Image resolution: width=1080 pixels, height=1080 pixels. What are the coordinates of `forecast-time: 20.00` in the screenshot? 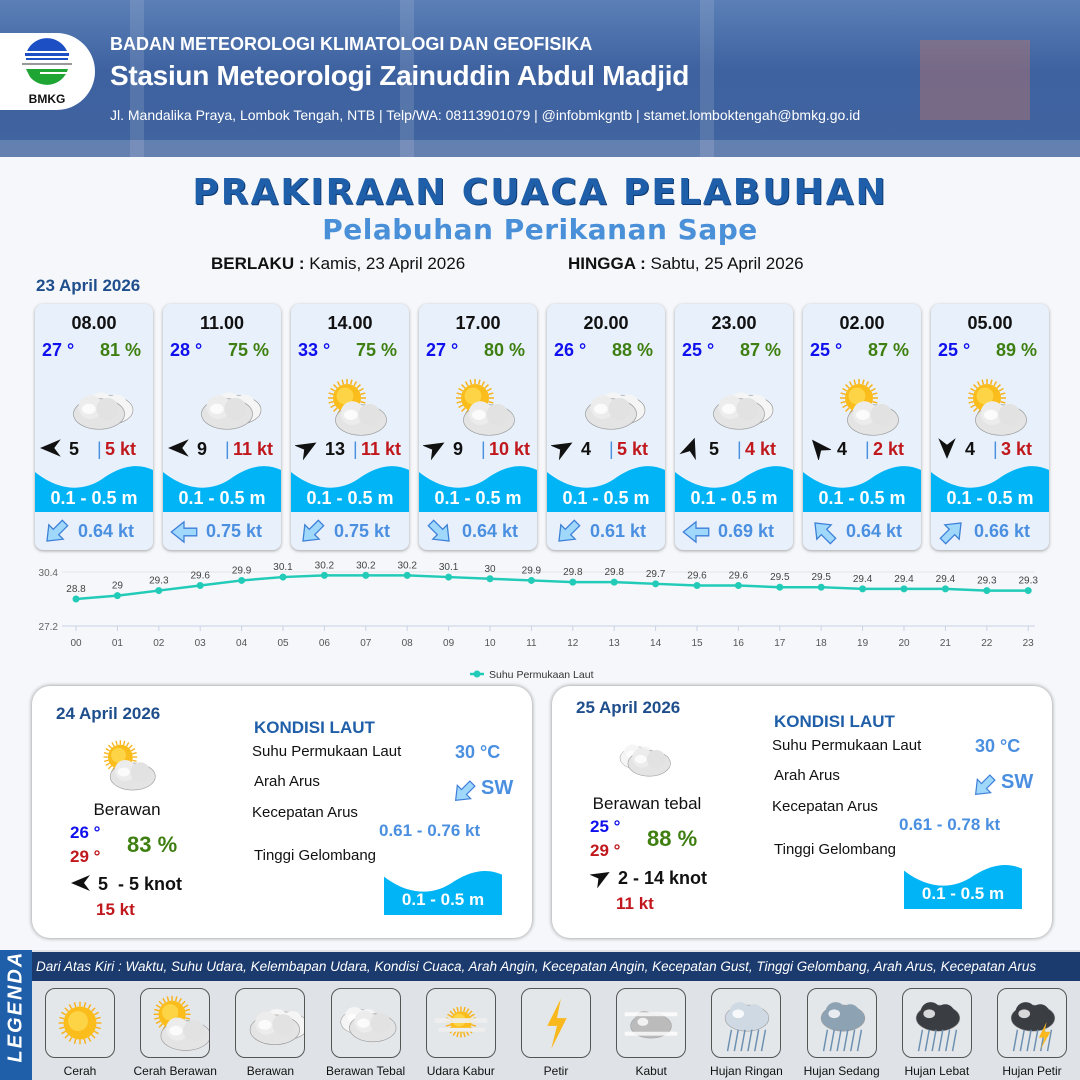 It's located at (606, 323).